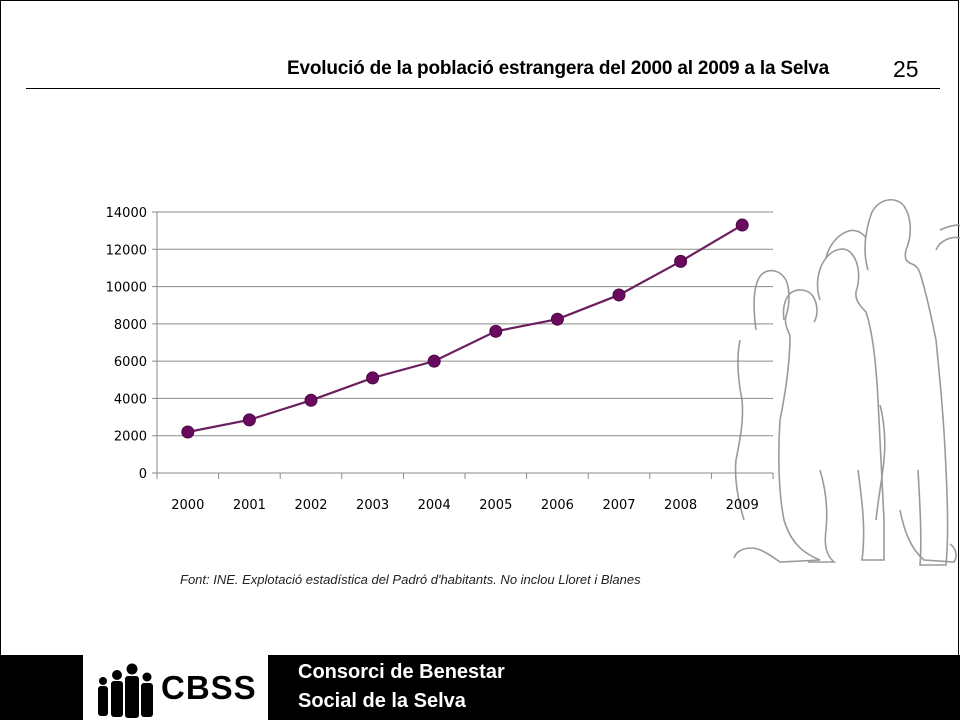 The image size is (960, 720). Describe the element at coordinates (742, 225) in the screenshot. I see `data-point-2009` at that location.